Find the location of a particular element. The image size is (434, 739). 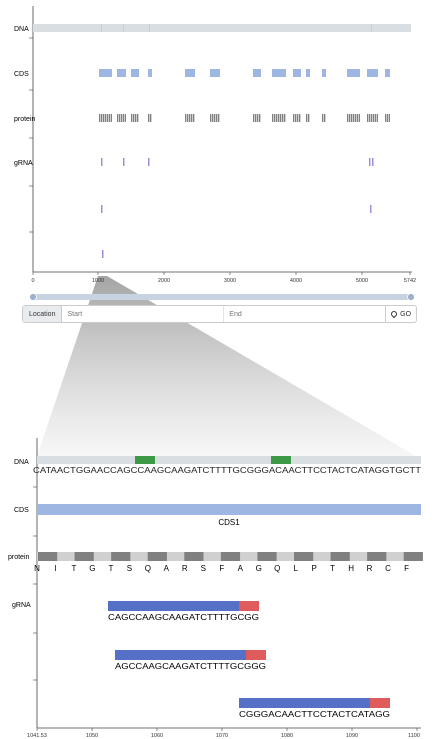

detail-cds-bar is located at coordinates (229, 509).